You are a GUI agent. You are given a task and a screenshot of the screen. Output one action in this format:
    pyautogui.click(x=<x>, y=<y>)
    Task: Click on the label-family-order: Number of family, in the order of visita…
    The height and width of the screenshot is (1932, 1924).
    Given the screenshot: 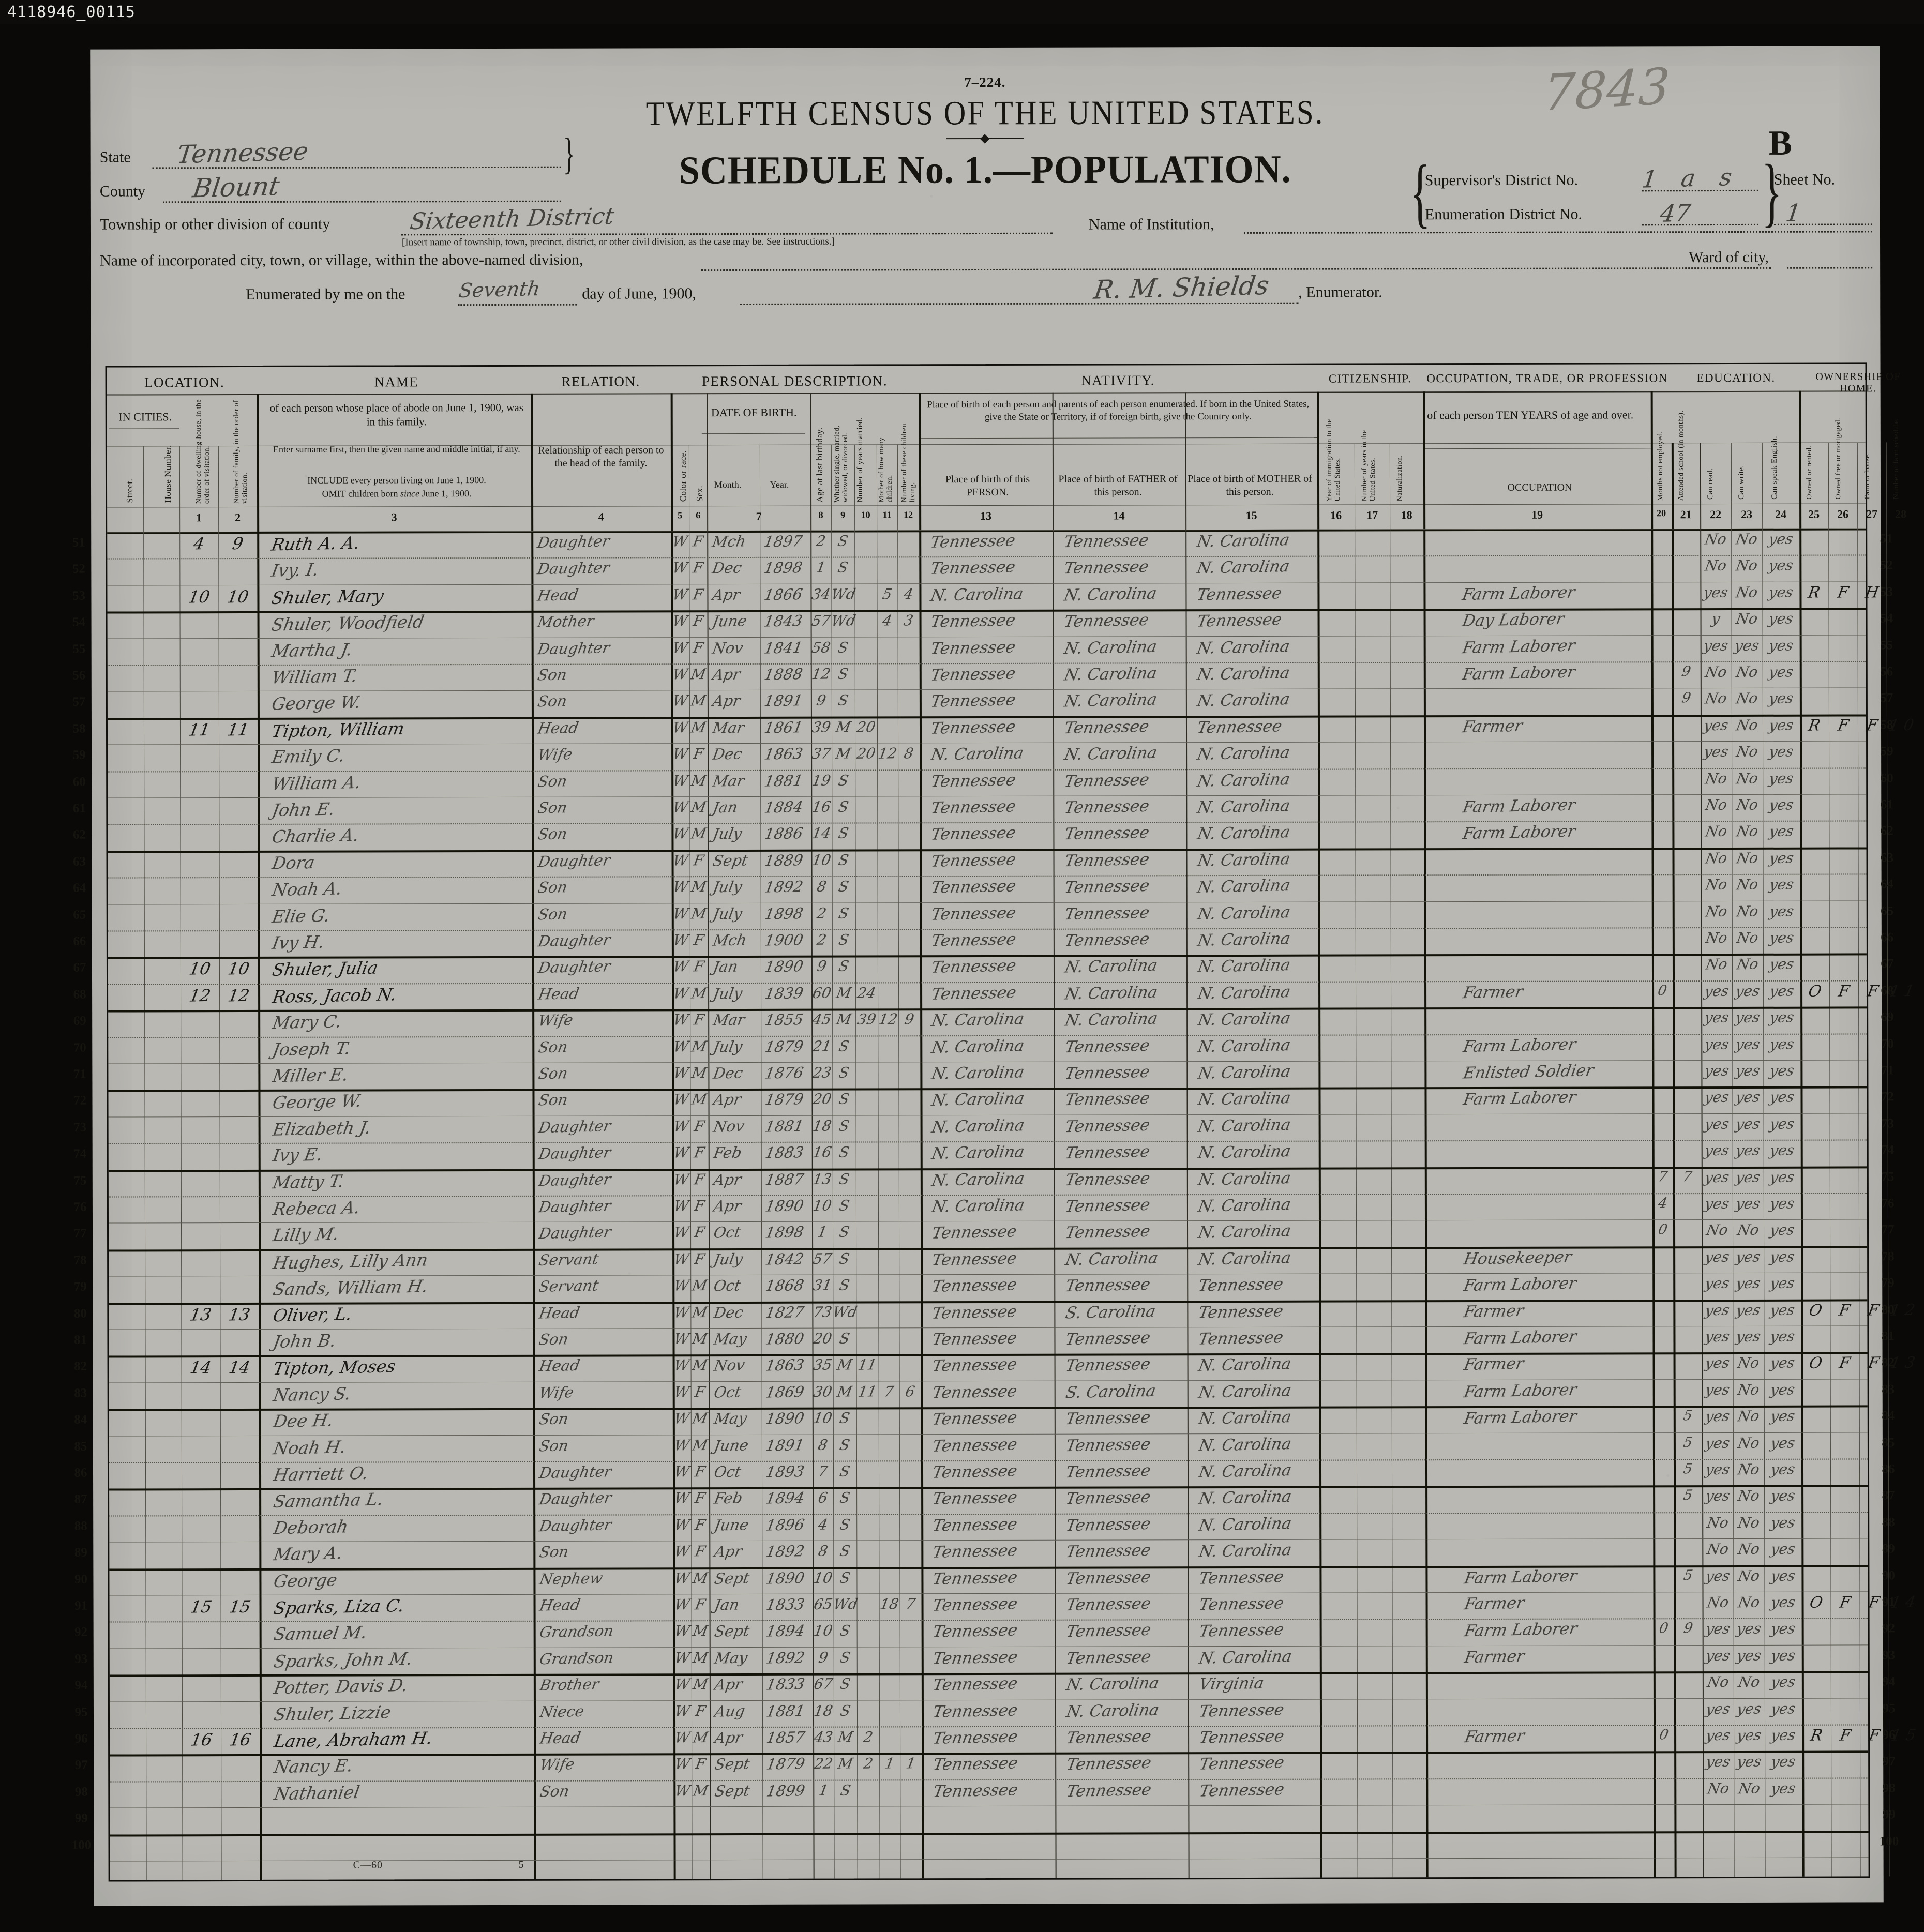 What is the action you would take?
    pyautogui.click(x=240, y=452)
    